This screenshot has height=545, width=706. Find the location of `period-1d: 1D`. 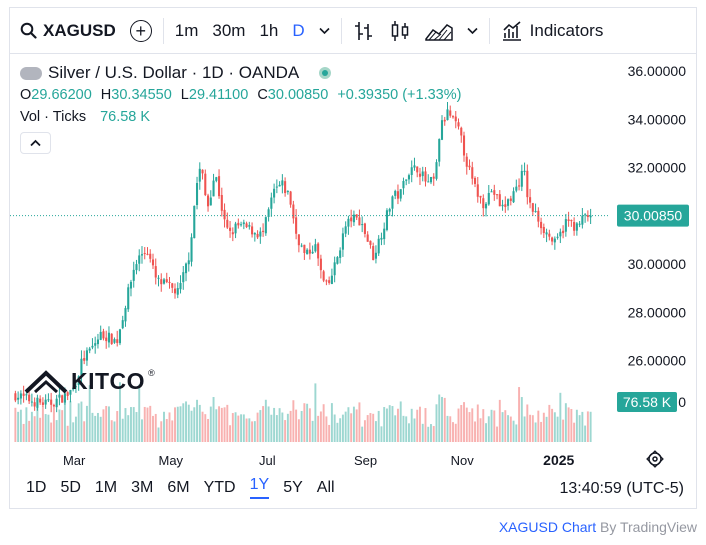

period-1d: 1D is located at coordinates (36, 487).